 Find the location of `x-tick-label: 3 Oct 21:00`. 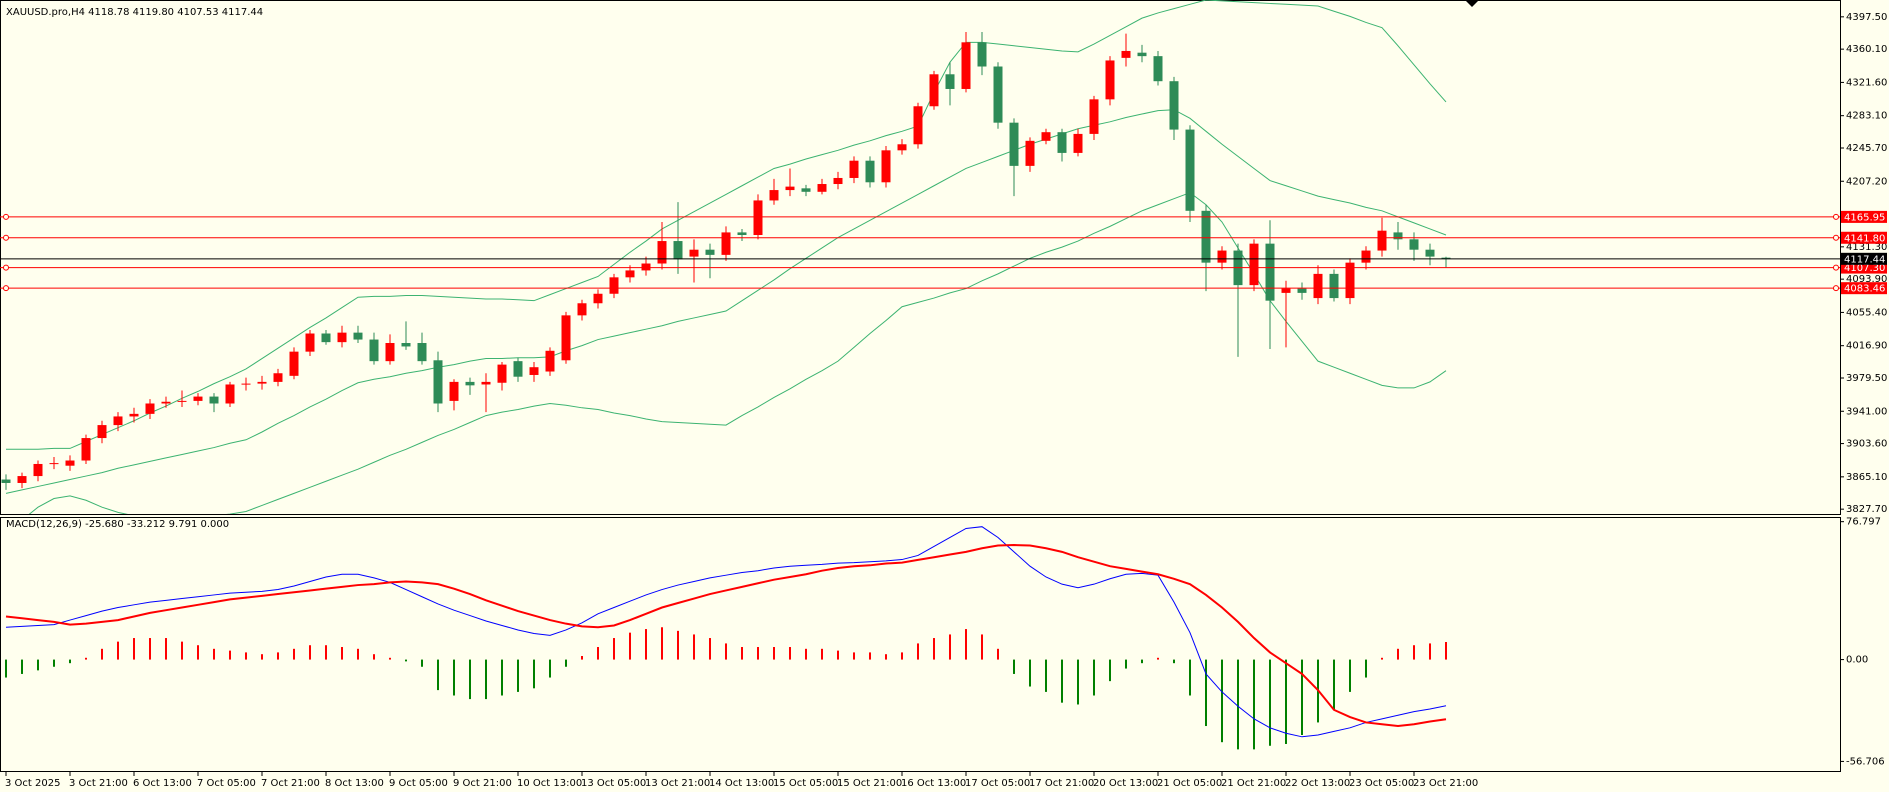

x-tick-label: 3 Oct 21:00 is located at coordinates (98, 783).